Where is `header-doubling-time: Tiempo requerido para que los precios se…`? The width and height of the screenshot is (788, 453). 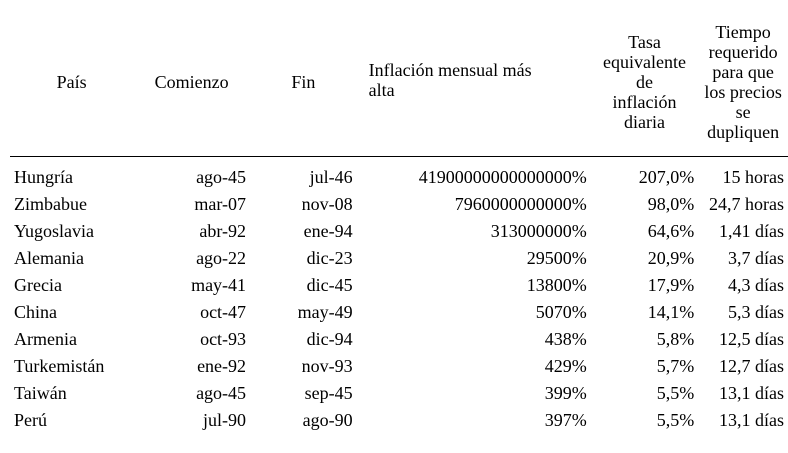 header-doubling-time: Tiempo requerido para que los precios se… is located at coordinates (743, 82).